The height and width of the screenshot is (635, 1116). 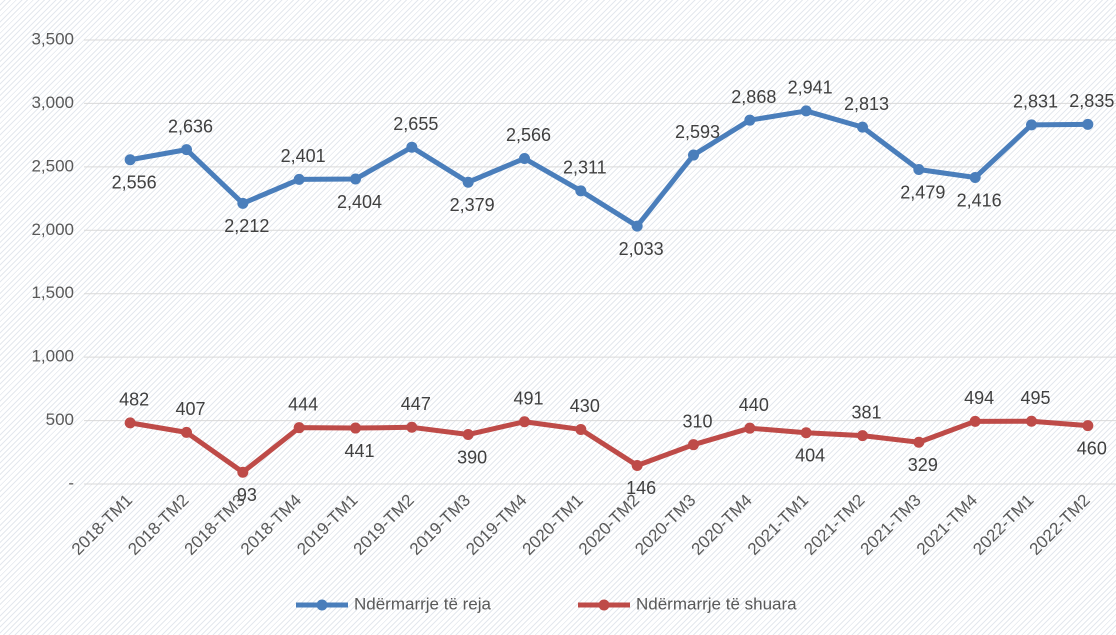 I want to click on legend-label: Ndërmarrje të reja, so click(x=423, y=603).